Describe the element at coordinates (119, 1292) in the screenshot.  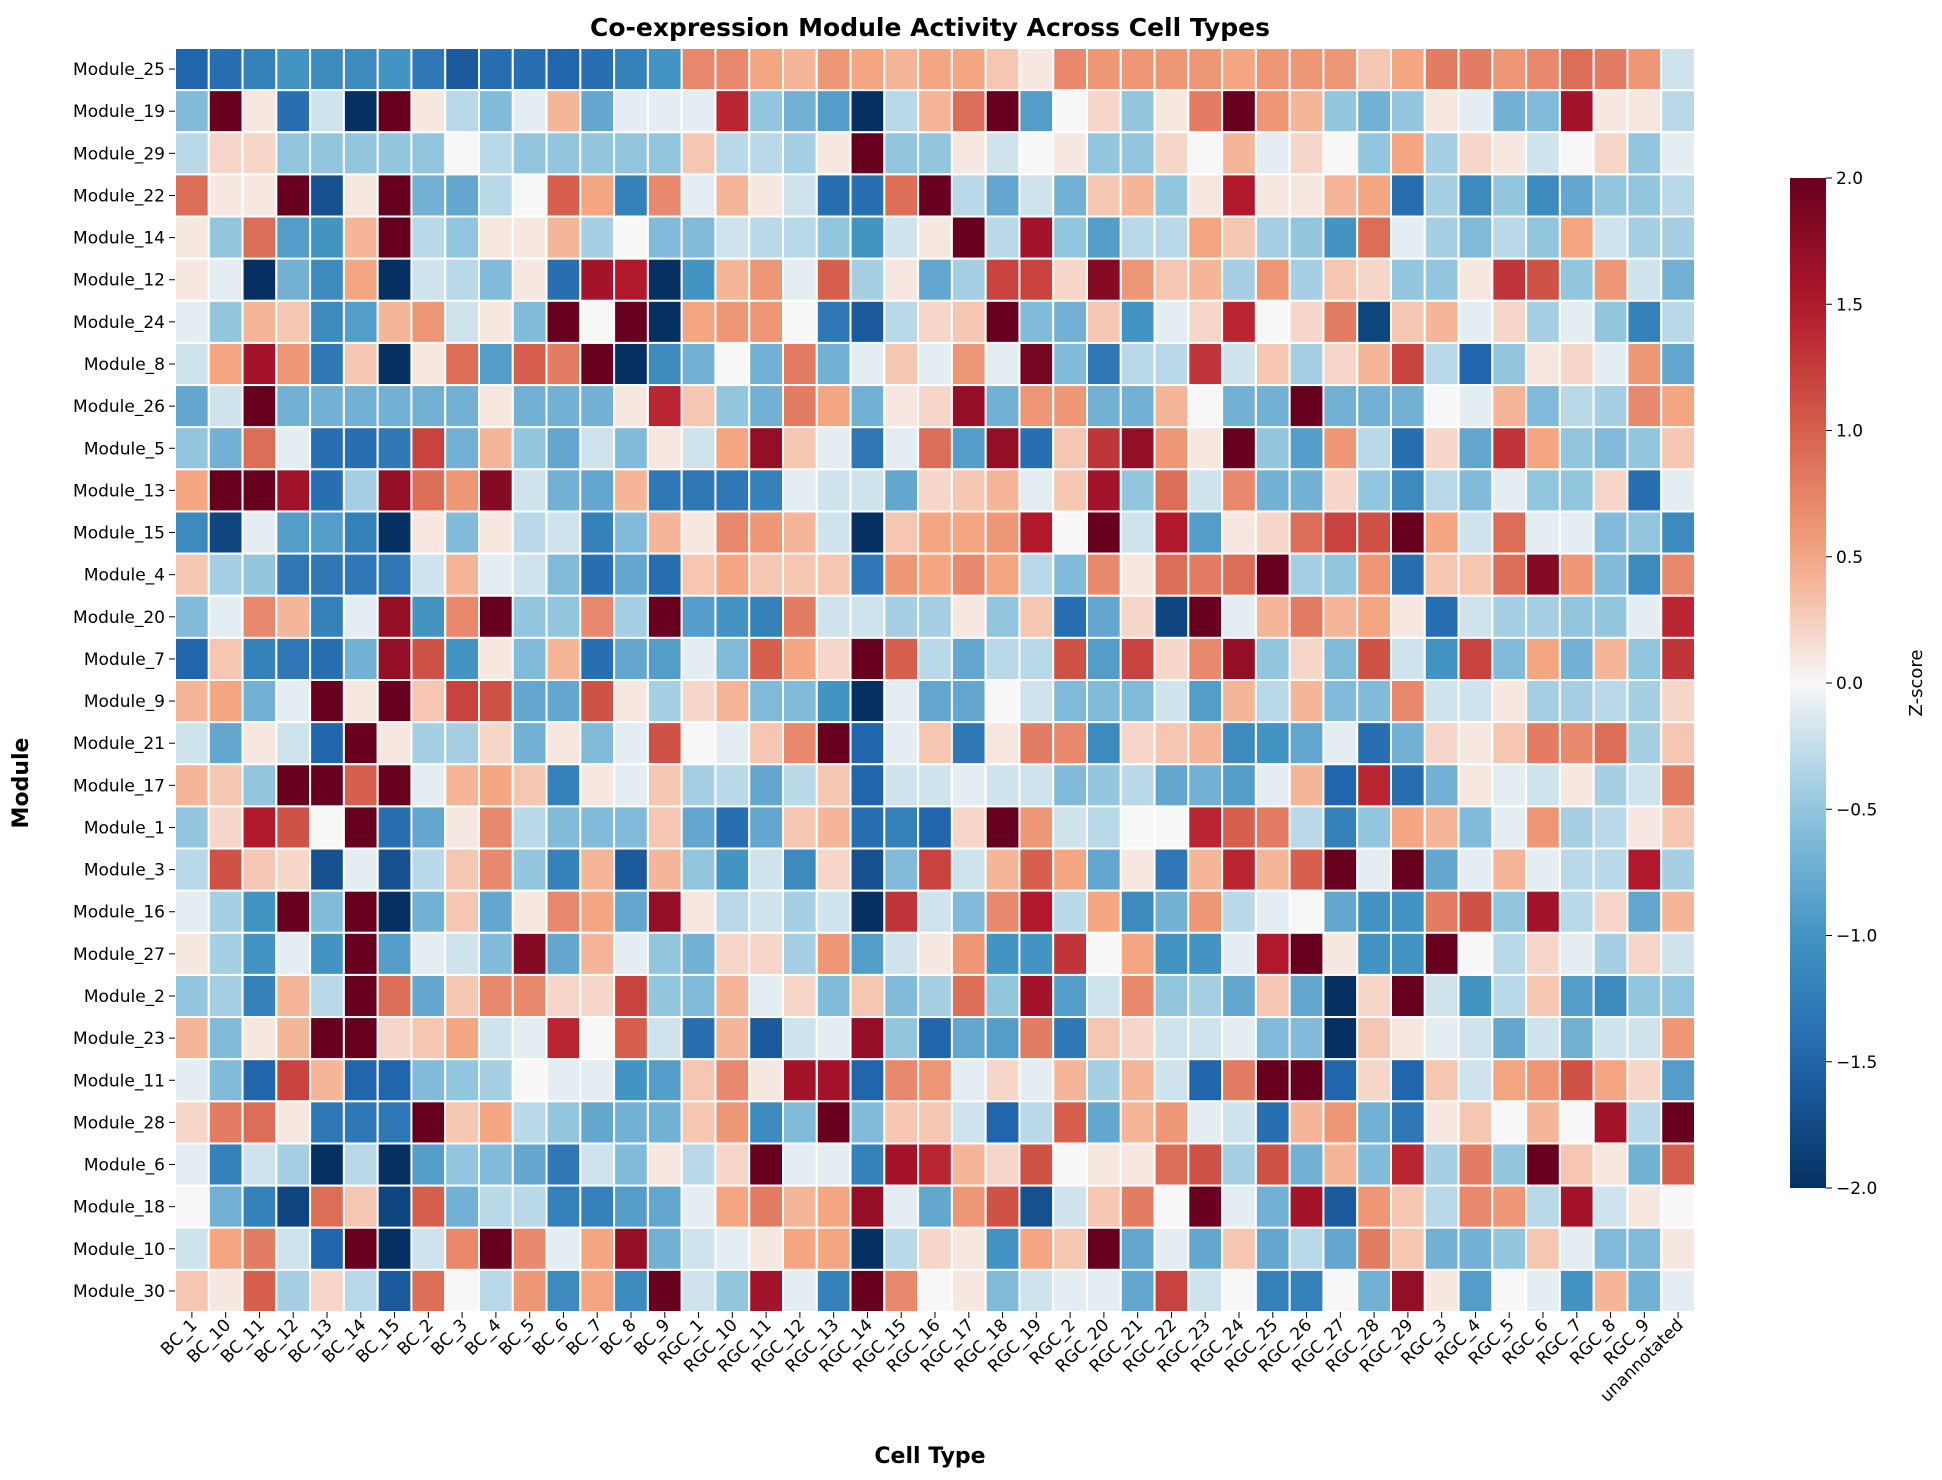
I see `y-tick-label: Module_30` at that location.